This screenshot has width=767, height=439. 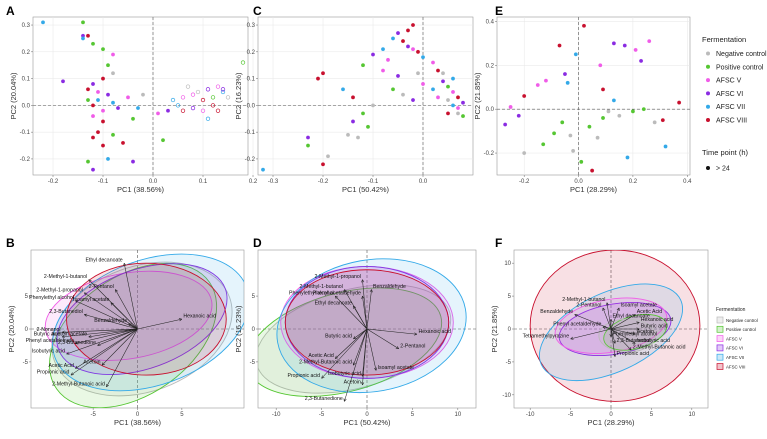 What do you see at coordinates (182, 415) in the screenshot?
I see `x-tick-label: 5` at bounding box center [182, 415].